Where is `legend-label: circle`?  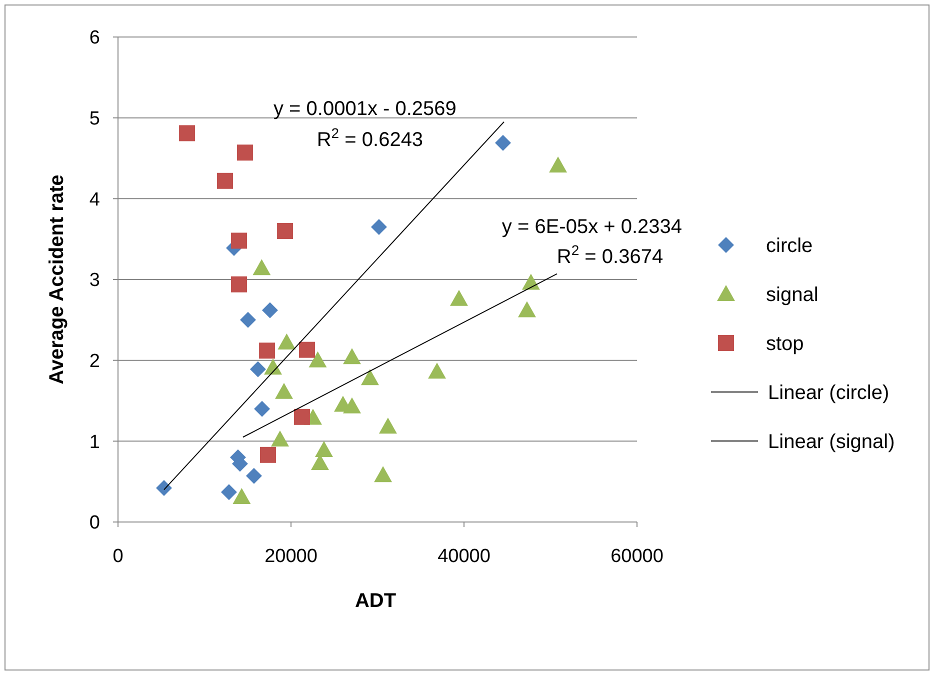
legend-label: circle is located at coordinates (789, 246).